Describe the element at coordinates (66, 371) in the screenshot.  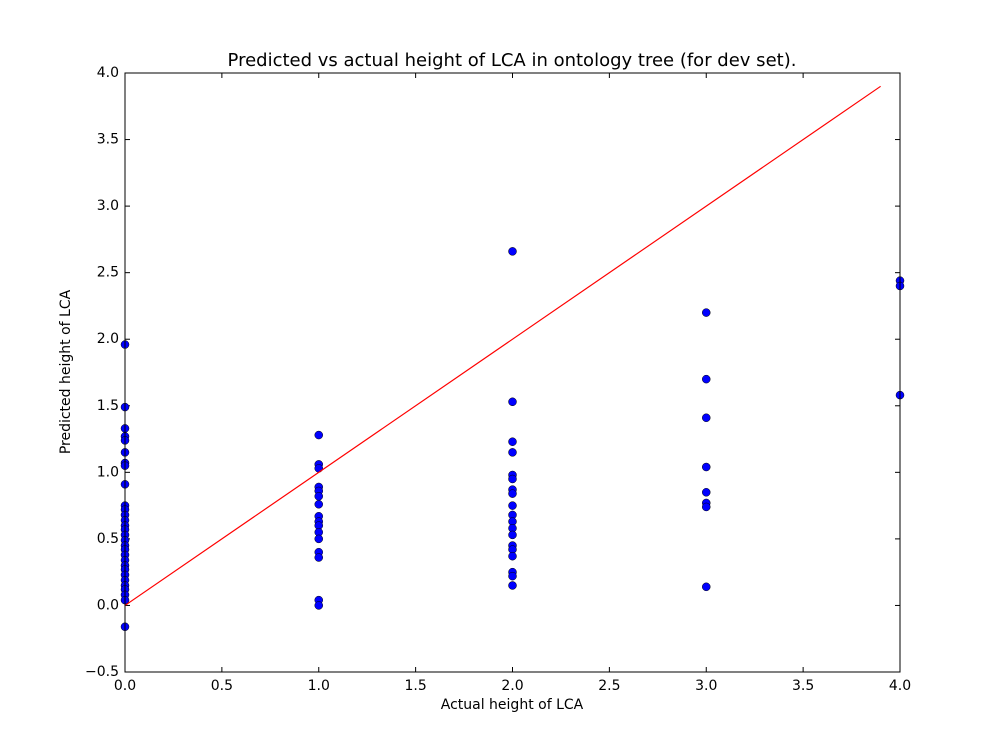
I see `y-axis-label: Predicted height of LCA` at that location.